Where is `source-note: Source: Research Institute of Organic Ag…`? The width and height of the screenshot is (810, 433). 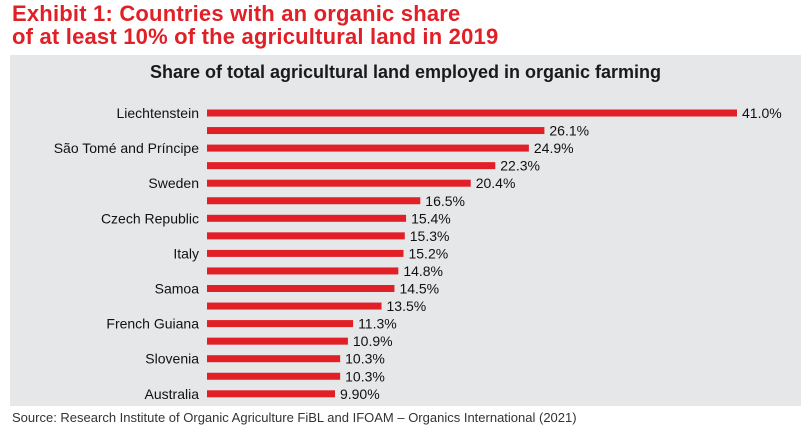 source-note: Source: Research Institute of Organic Ag… is located at coordinates (294, 417).